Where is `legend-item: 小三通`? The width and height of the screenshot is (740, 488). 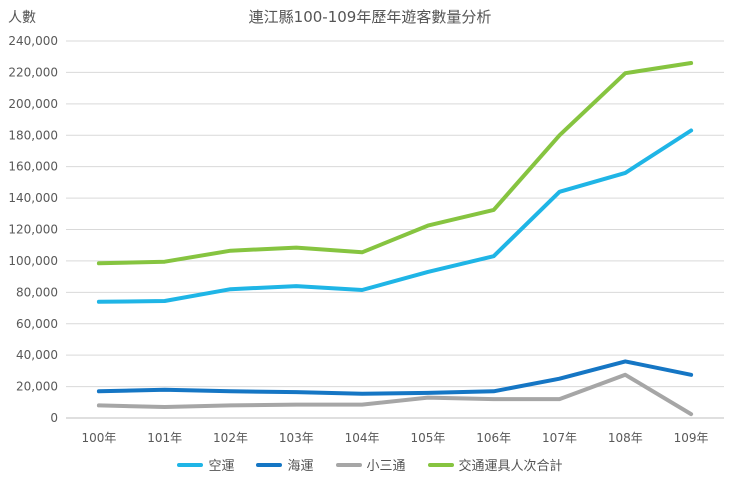
legend-item: 小三通 is located at coordinates (370, 464).